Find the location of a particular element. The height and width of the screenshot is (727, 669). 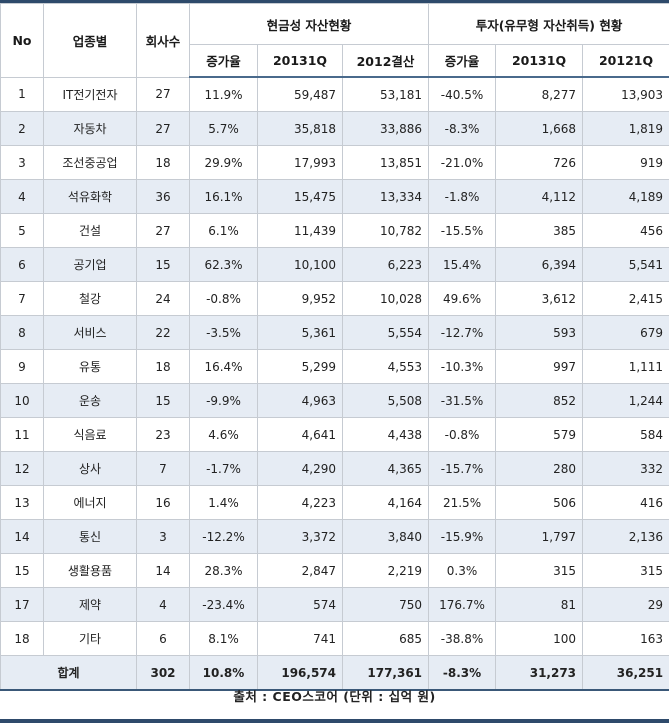

table-row: 13 에너지 16 1.4% 4,223 4,164 21.5% 506 416 is located at coordinates (334, 502).